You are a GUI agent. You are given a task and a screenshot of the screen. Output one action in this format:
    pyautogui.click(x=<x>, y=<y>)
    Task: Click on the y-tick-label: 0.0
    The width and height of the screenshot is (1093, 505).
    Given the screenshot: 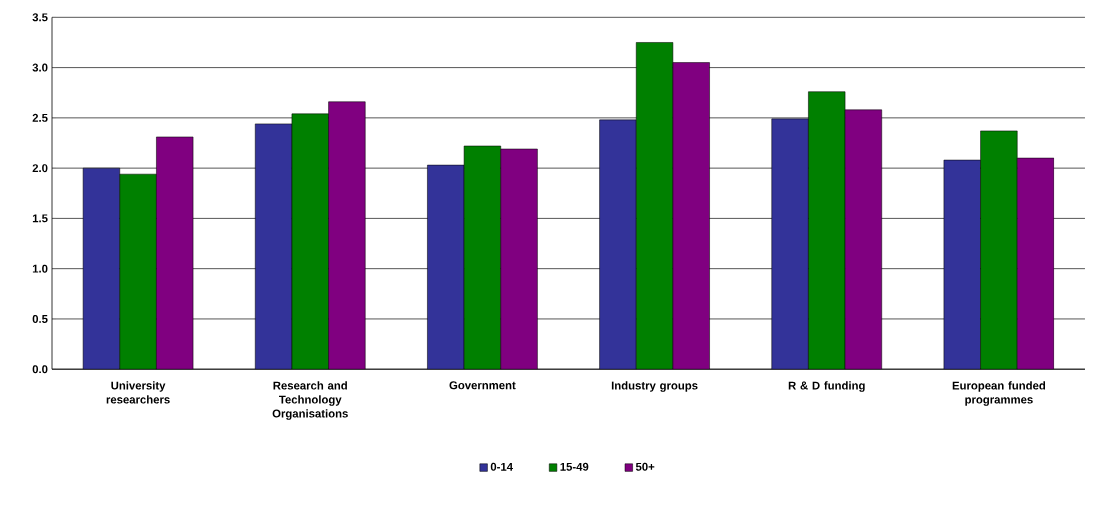 What is the action you would take?
    pyautogui.click(x=40, y=369)
    